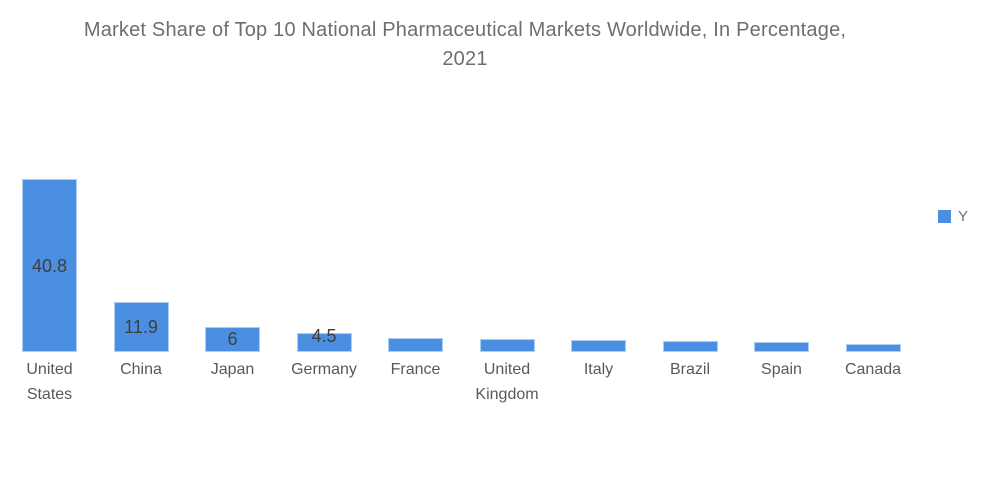  I want to click on bar-spain, so click(781, 347).